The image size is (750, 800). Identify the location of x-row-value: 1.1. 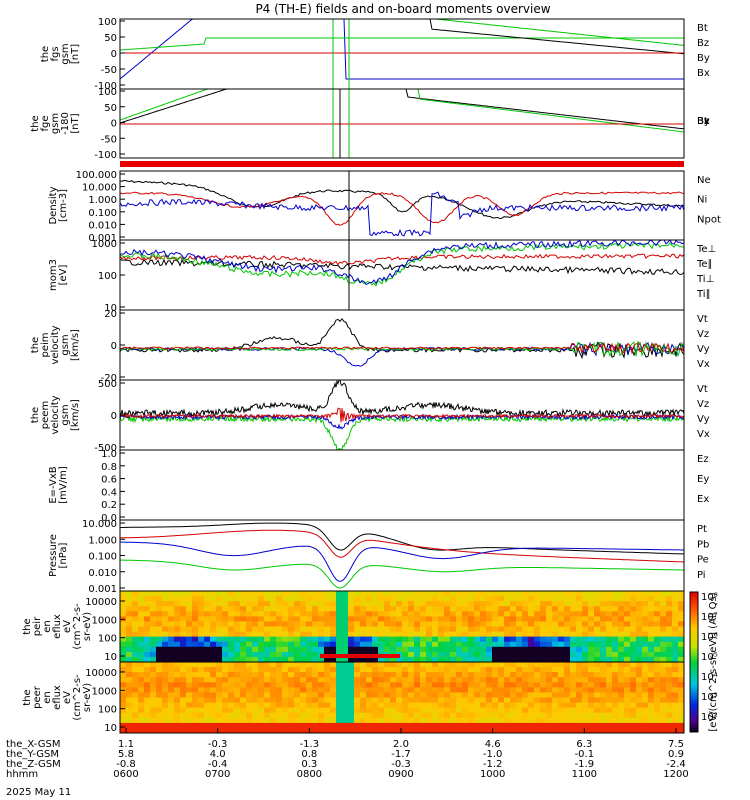
(126, 744).